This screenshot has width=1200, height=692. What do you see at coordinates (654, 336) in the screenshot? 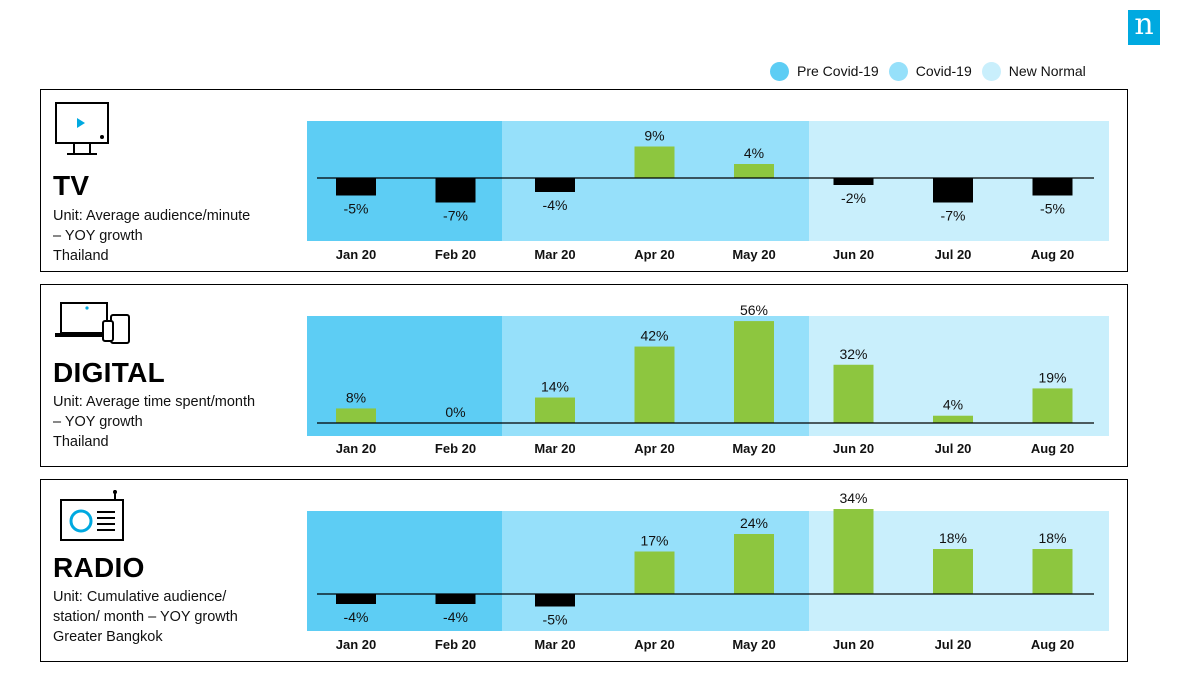
I see `digital-data-label-4: 42%` at bounding box center [654, 336].